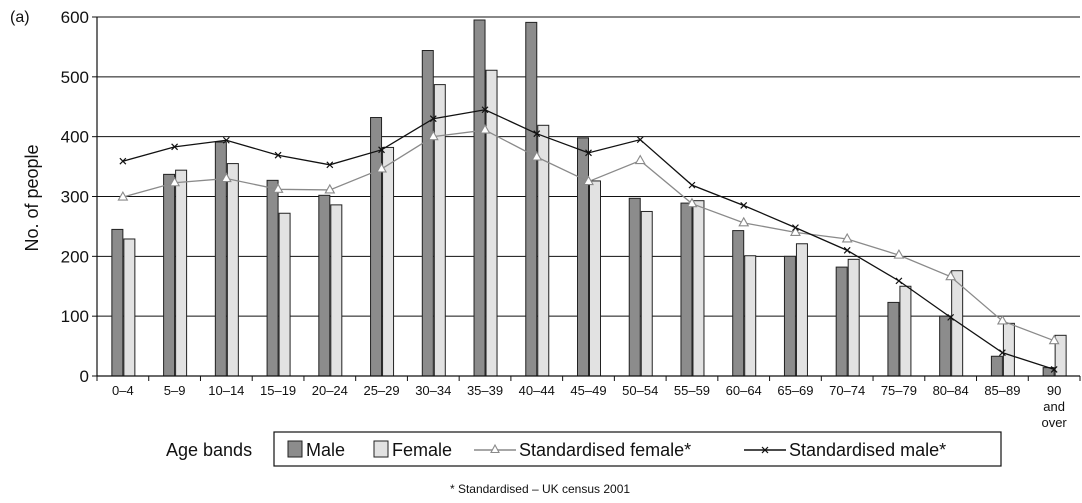 The width and height of the screenshot is (1082, 503). What do you see at coordinates (540, 489) in the screenshot?
I see `footnote: * Standardised – UK census 2001` at bounding box center [540, 489].